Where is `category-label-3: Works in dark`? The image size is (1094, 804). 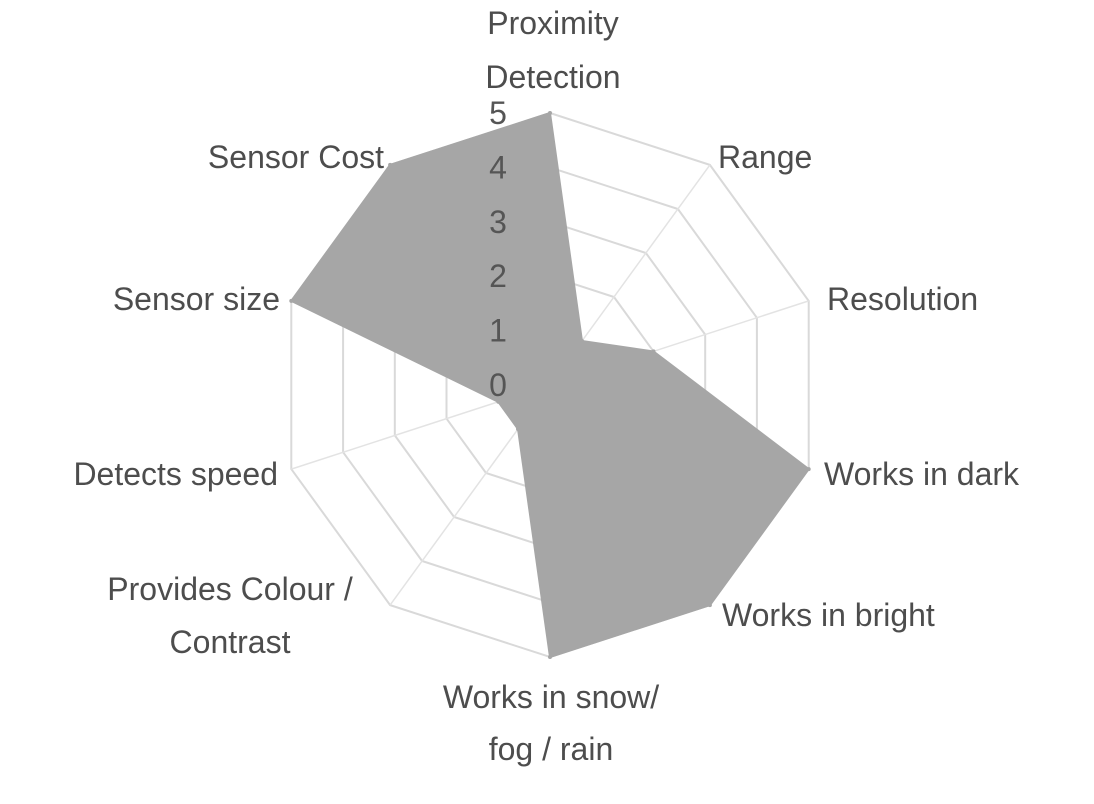 category-label-3: Works in dark is located at coordinates (922, 474).